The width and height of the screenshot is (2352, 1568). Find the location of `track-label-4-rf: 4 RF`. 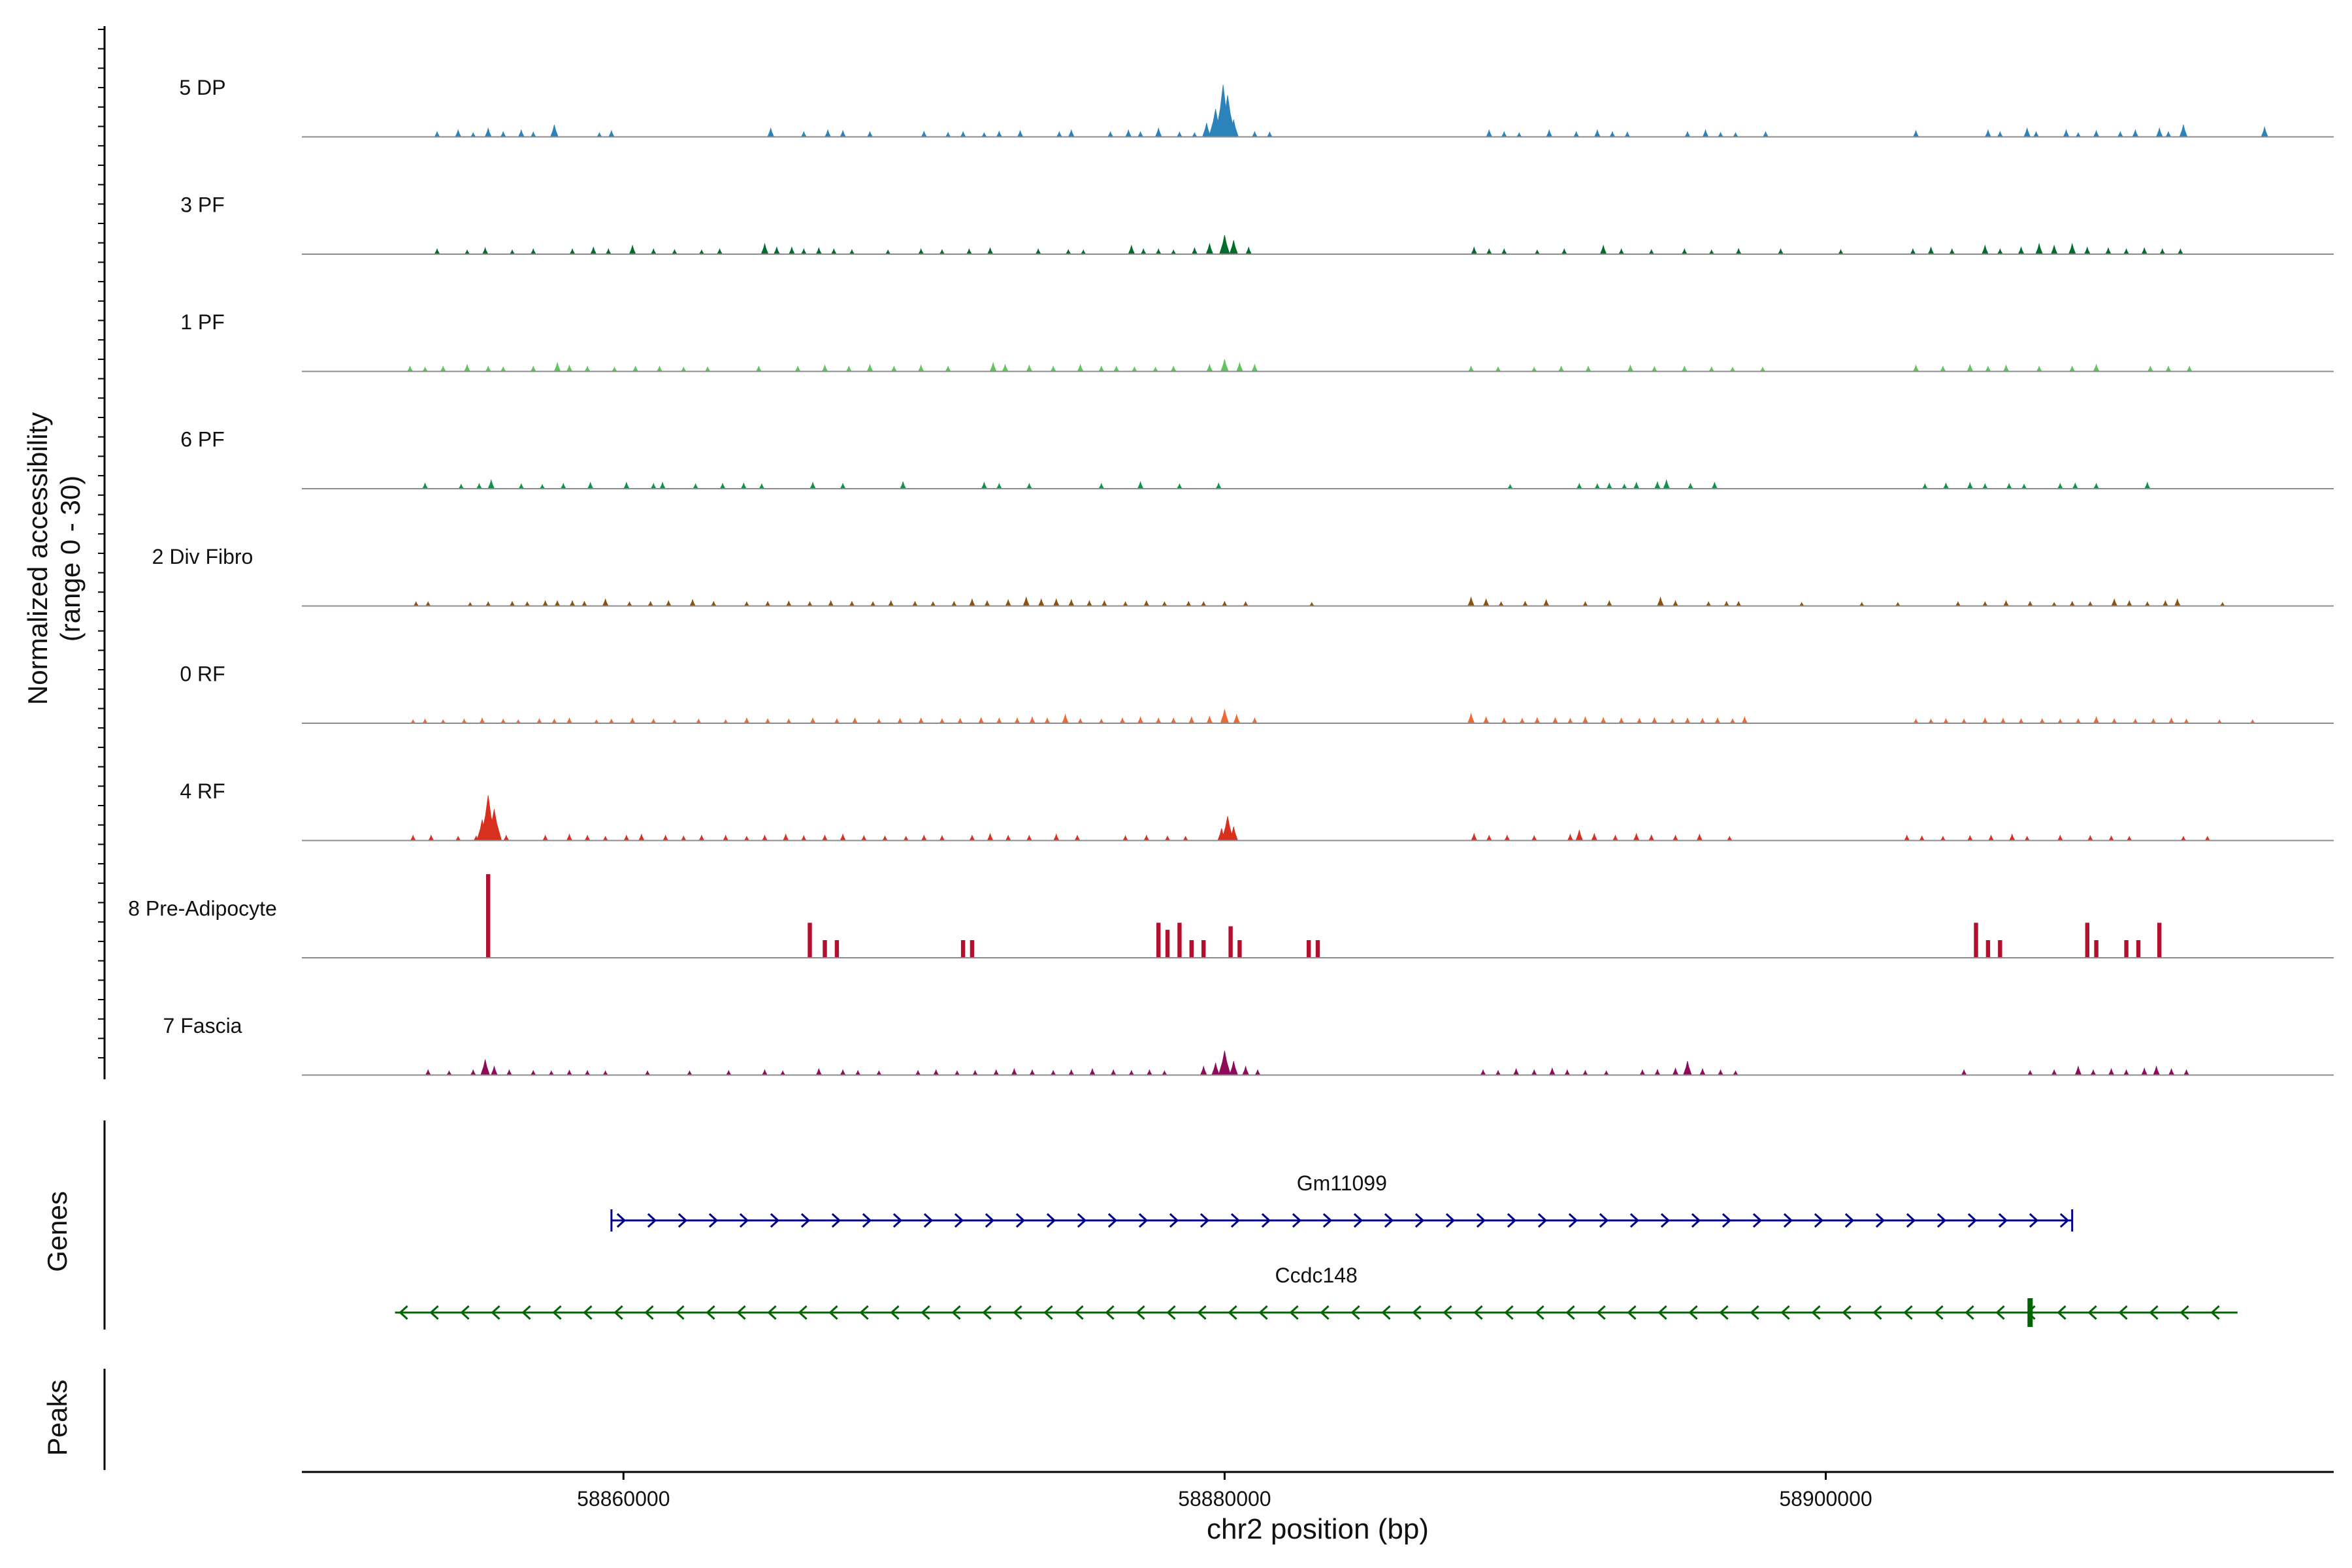

track-label-4-rf: 4 RF is located at coordinates (202, 791).